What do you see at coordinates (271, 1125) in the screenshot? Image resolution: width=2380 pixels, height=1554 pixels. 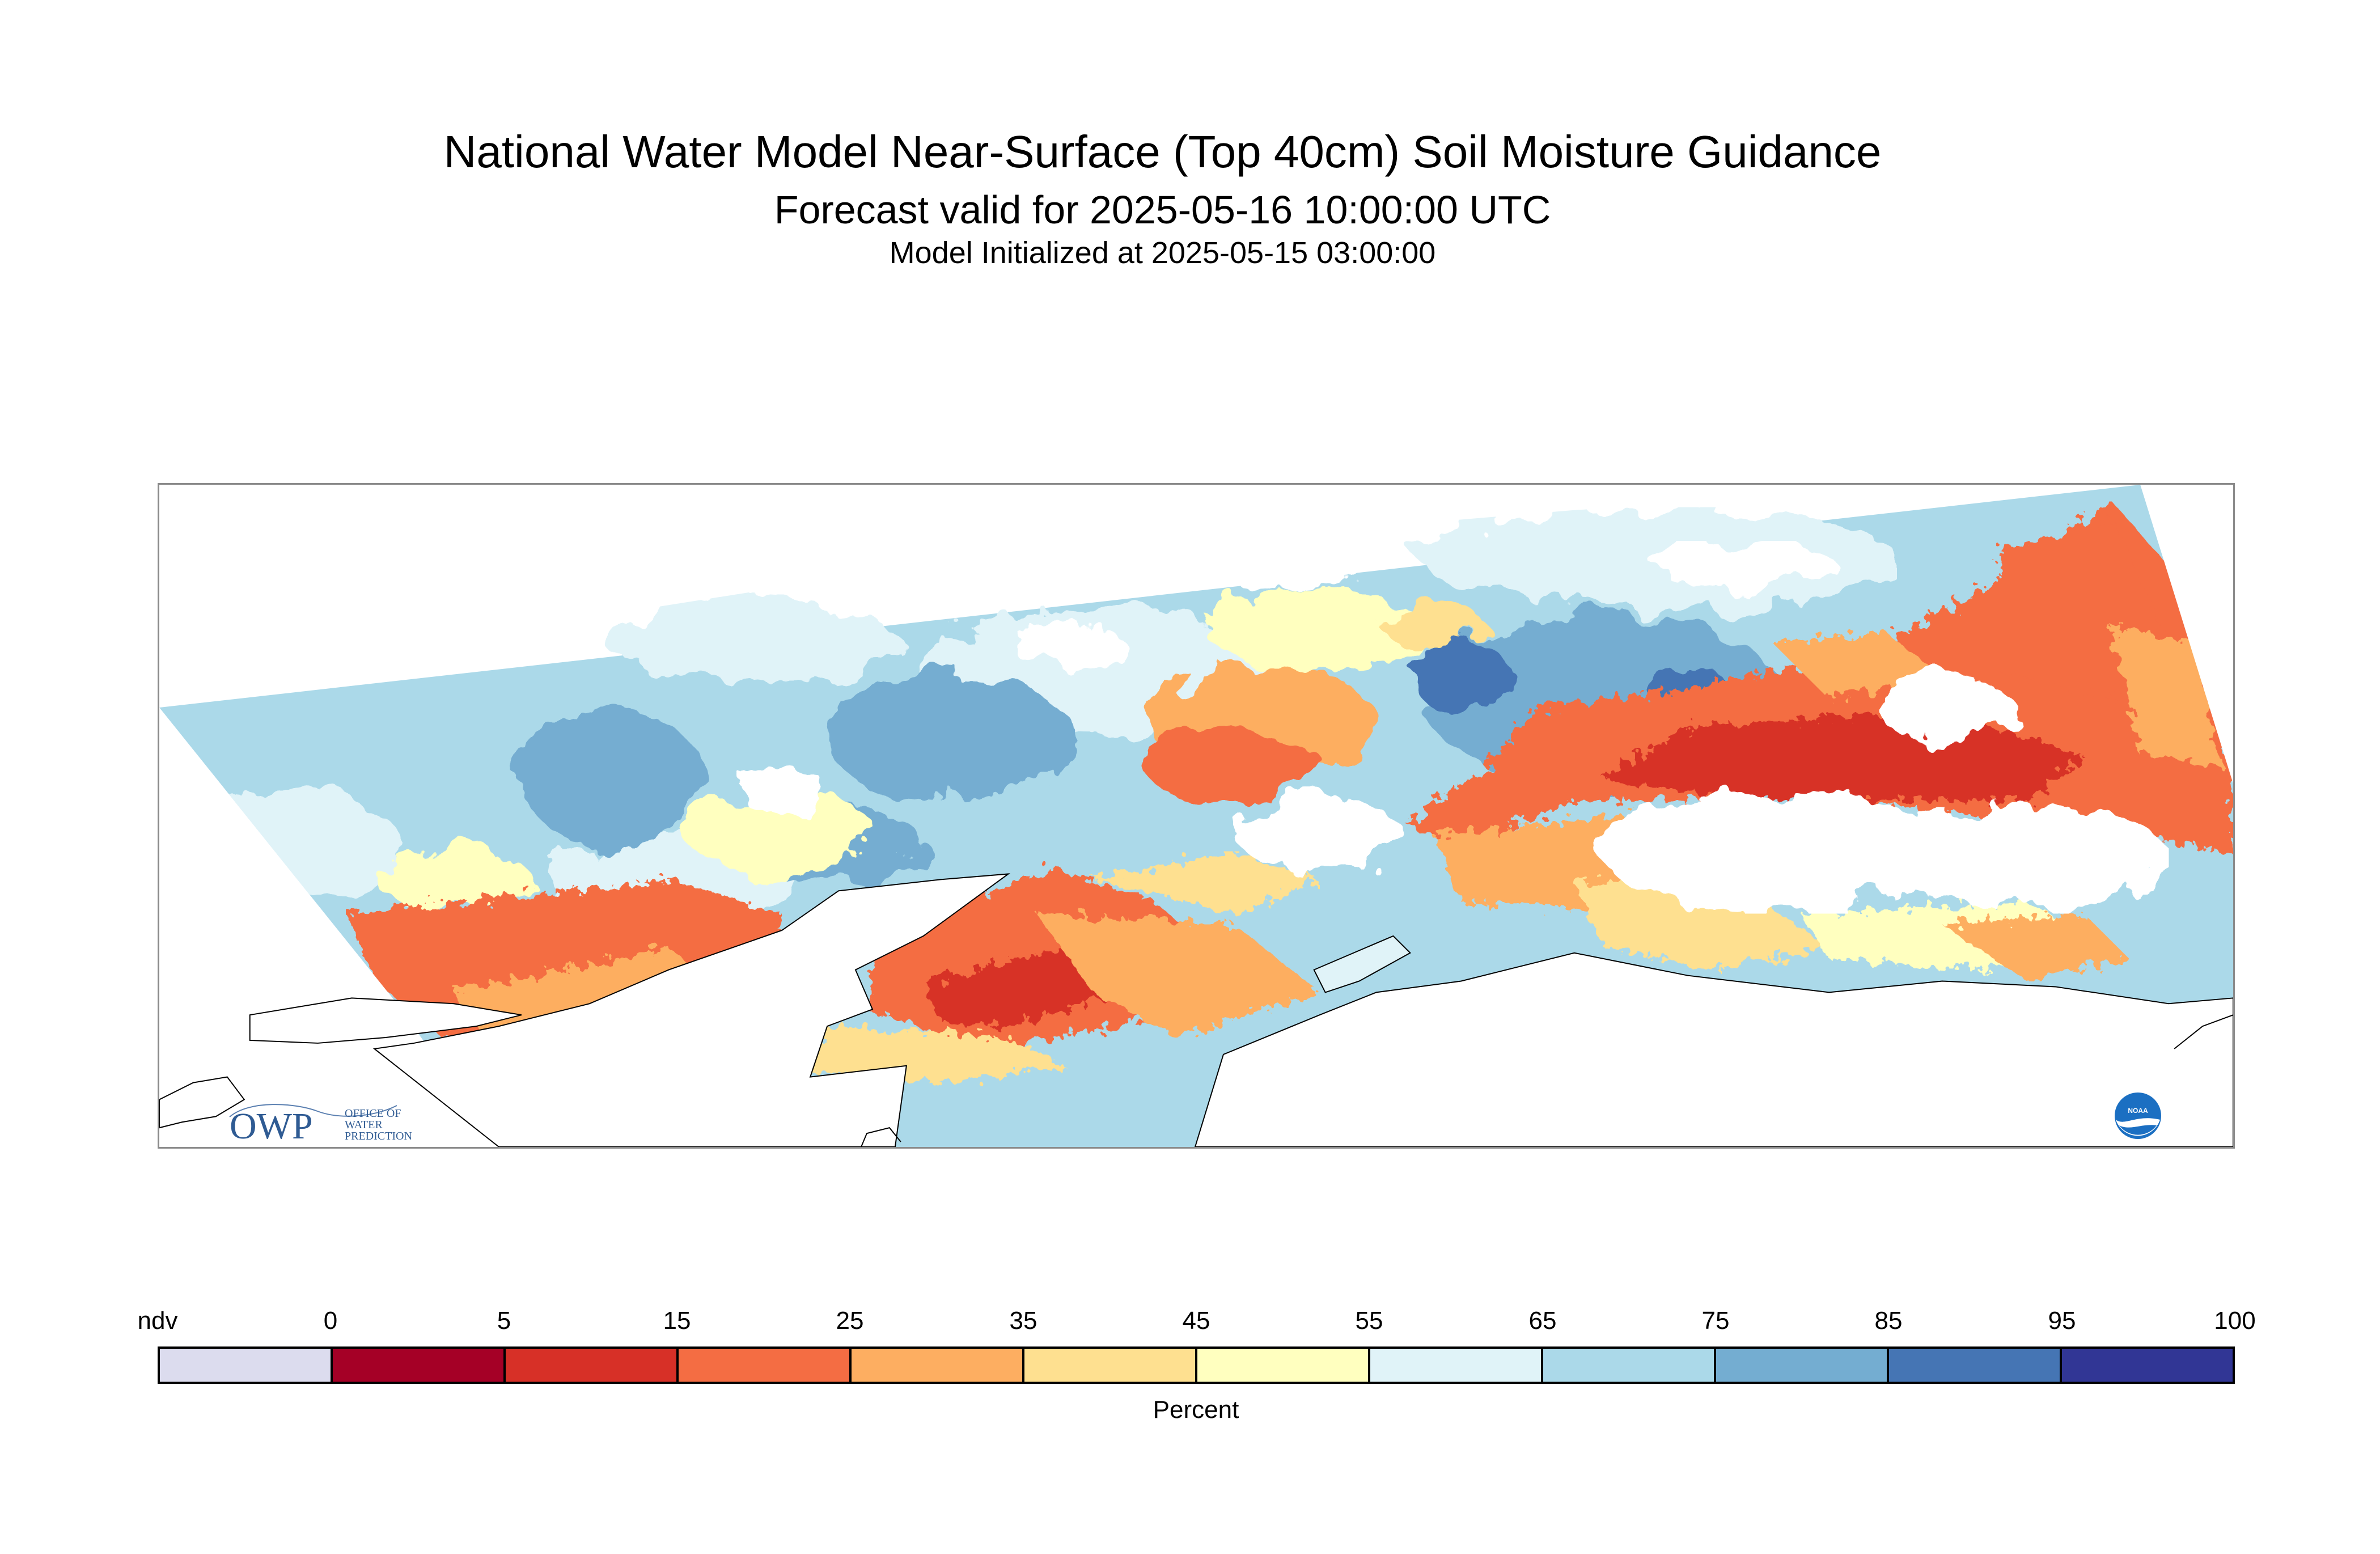 I see `owp-logo-mark: OWP` at bounding box center [271, 1125].